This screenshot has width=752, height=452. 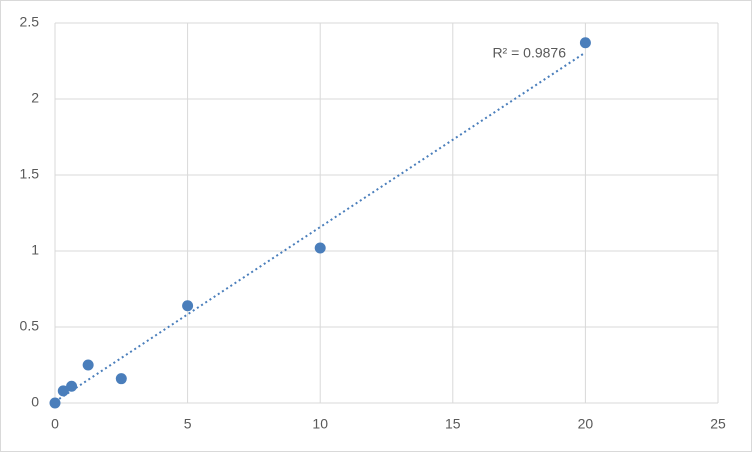 What do you see at coordinates (586, 424) in the screenshot?
I see `x-tick-label: 20` at bounding box center [586, 424].